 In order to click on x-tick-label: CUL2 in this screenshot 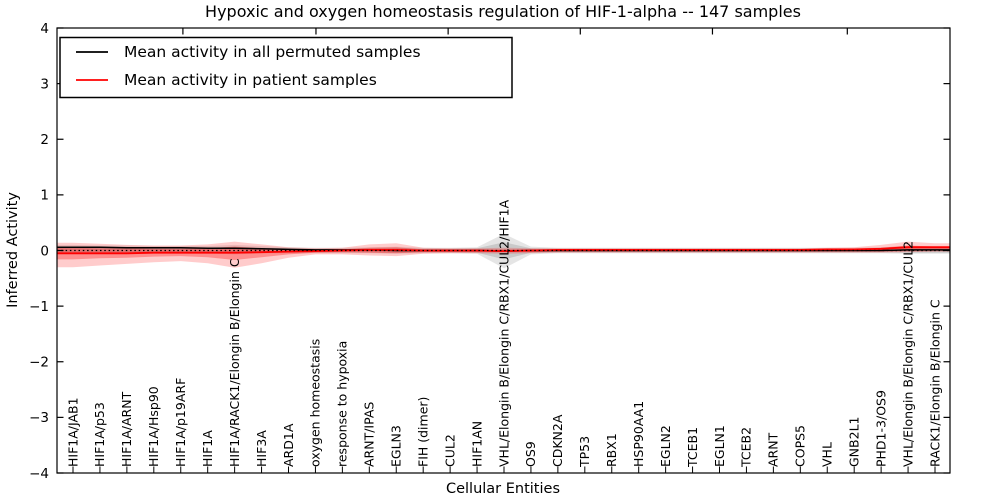, I will do `click(449, 450)`.